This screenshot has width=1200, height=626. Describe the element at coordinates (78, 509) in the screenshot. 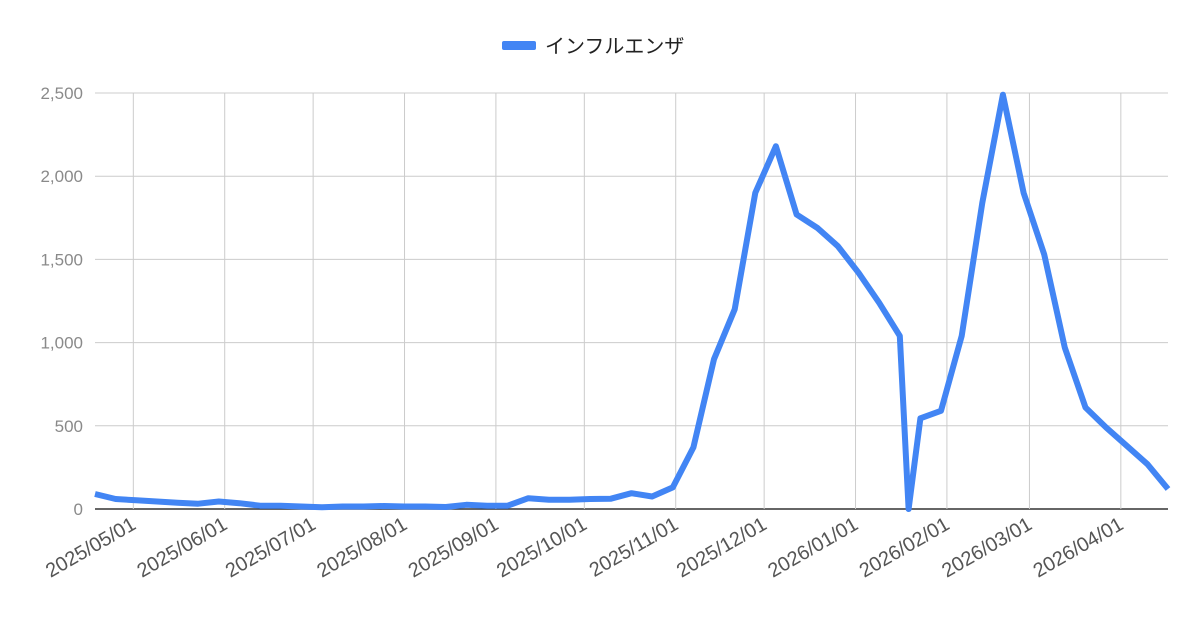

I see `y-tick-label: 0` at that location.